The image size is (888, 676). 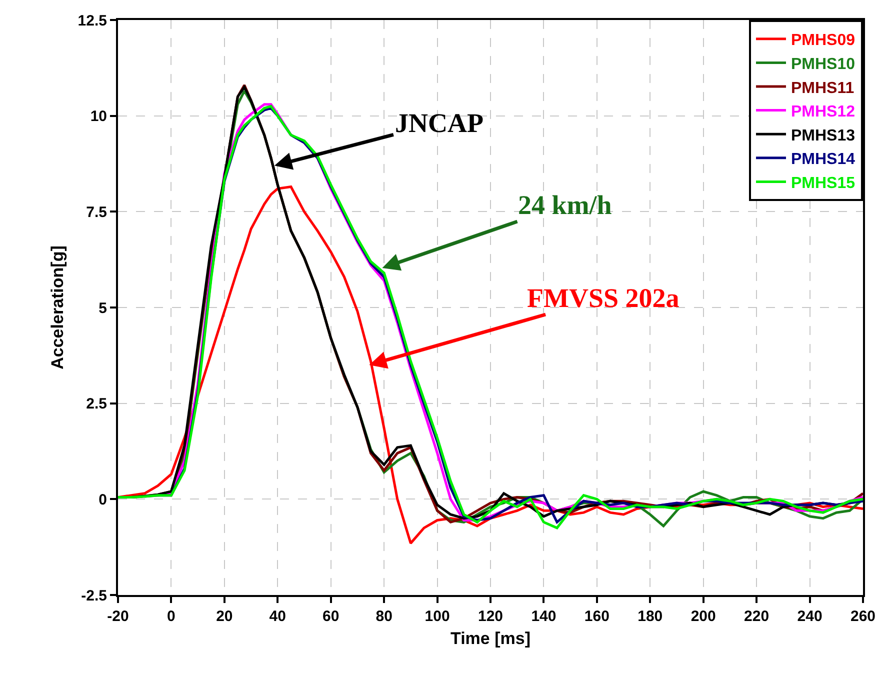 What do you see at coordinates (96, 404) in the screenshot?
I see `y-tick-label: 2.5` at bounding box center [96, 404].